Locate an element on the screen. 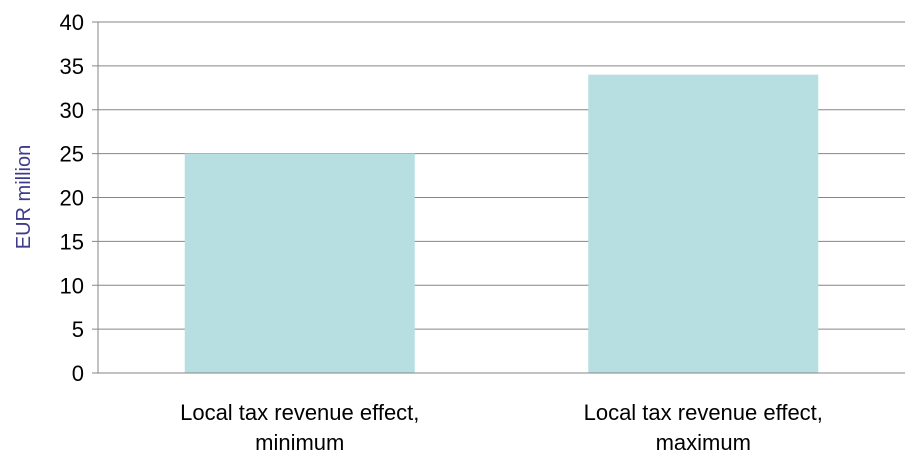  y-tick-label: 0 is located at coordinates (78, 373).